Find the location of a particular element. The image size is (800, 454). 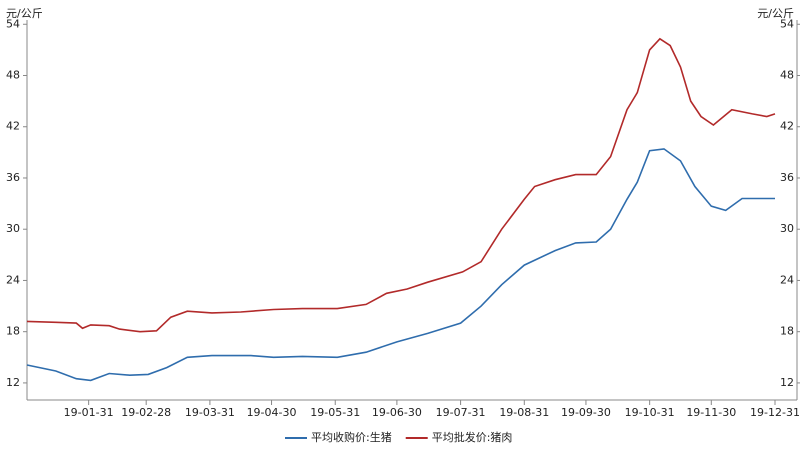

y-unit-left: 元/公斤 is located at coordinates (24, 13).